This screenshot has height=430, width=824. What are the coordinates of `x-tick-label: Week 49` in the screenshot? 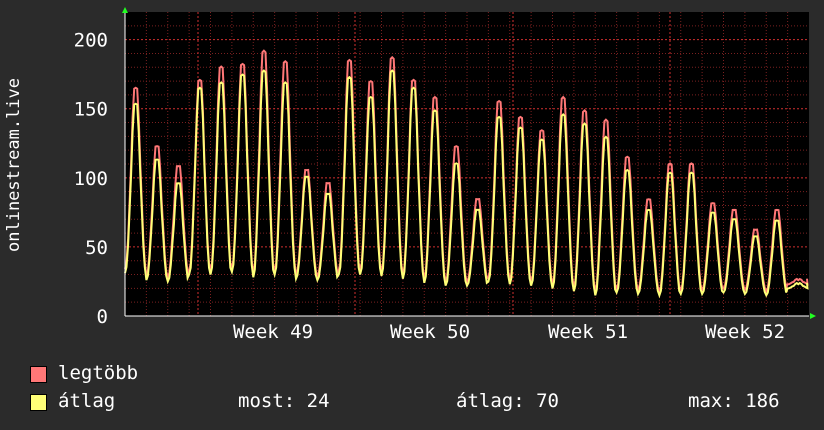 It's located at (273, 332).